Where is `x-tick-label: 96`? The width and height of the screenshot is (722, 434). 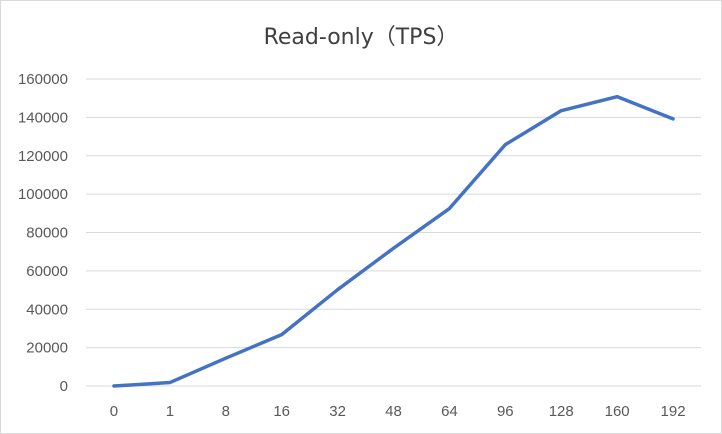
x-tick-label: 96 is located at coordinates (505, 411).